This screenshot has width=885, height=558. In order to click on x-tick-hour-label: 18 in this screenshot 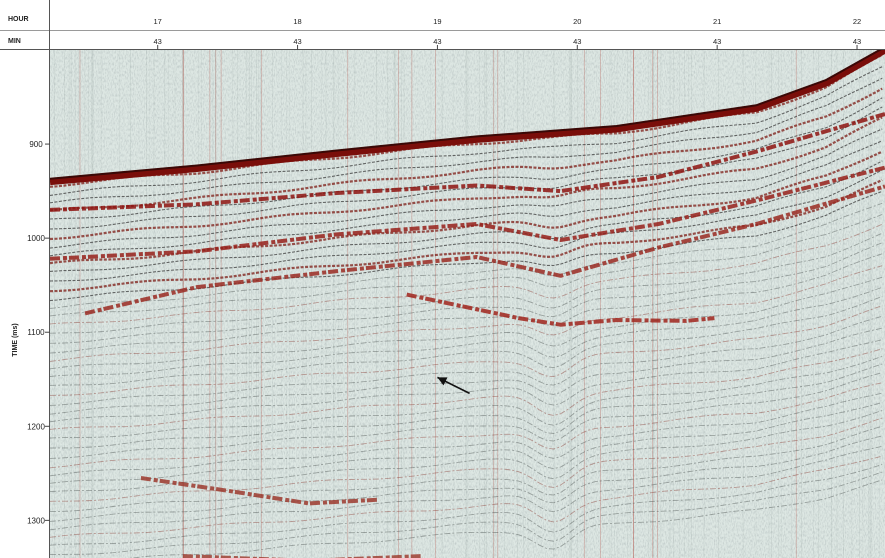, I will do `click(297, 21)`.